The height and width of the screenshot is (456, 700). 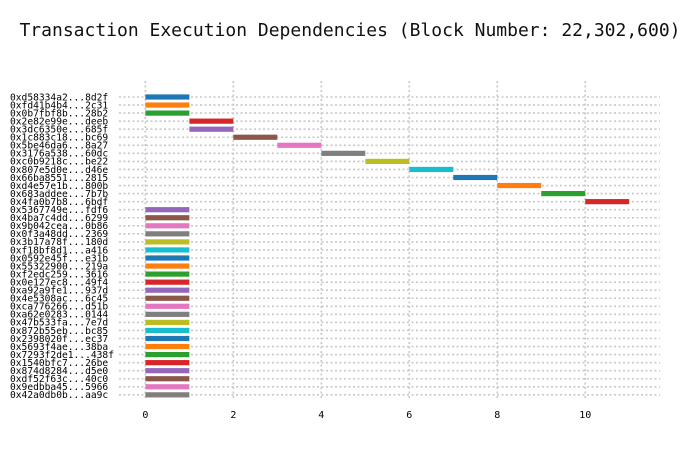 I want to click on transaction-label: 0x9b042cea...0b86, so click(x=59, y=226).